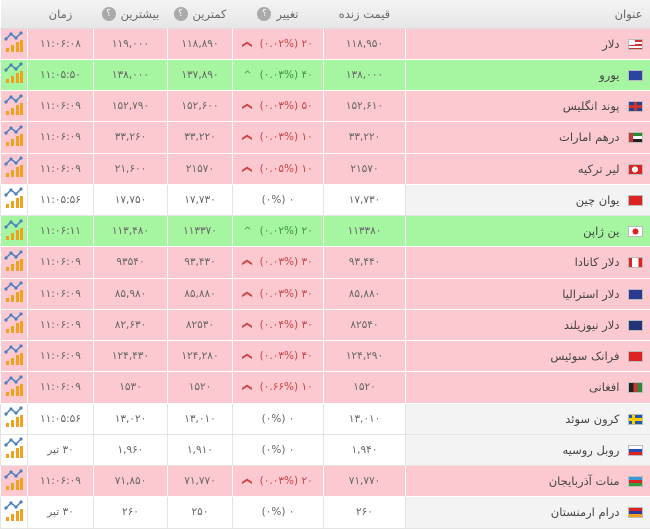 The width and height of the screenshot is (650, 529). I want to click on currency-name-cell: فرانک سوئیس, so click(528, 356).